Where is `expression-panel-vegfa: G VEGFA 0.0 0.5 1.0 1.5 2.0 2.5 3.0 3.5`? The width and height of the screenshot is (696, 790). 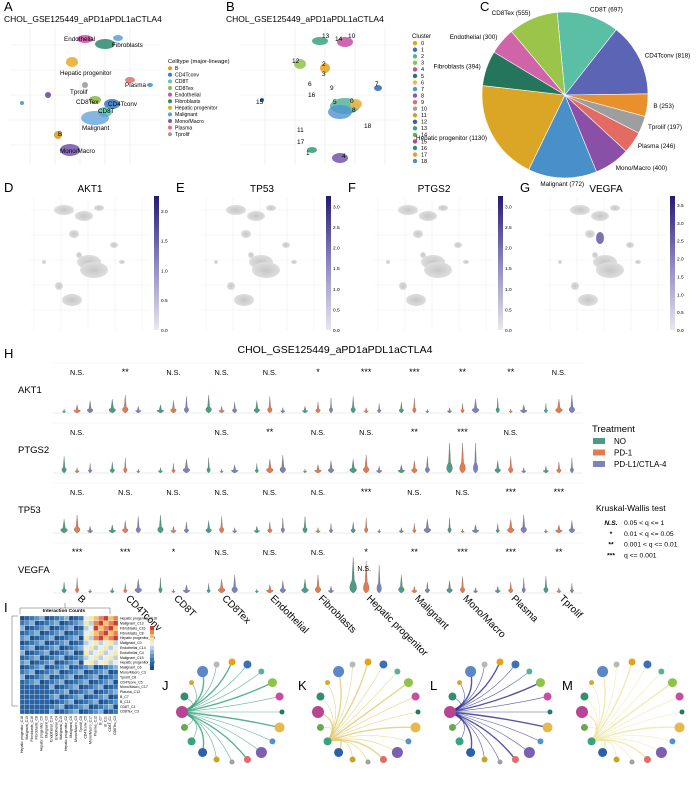
expression-panel-vegfa: G VEGFA 0.0 0.5 1.0 1.5 2.0 2.5 3.0 3.5 is located at coordinates (602, 257).